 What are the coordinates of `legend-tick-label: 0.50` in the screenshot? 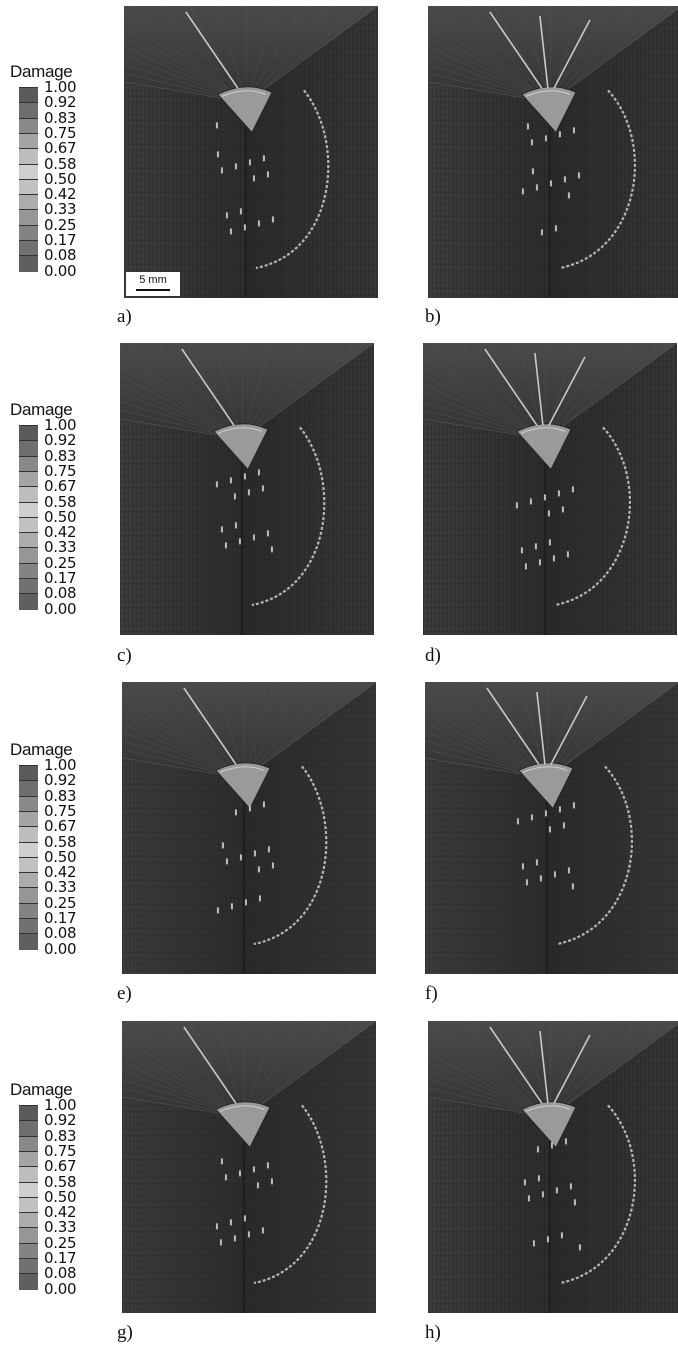 It's located at (60, 178).